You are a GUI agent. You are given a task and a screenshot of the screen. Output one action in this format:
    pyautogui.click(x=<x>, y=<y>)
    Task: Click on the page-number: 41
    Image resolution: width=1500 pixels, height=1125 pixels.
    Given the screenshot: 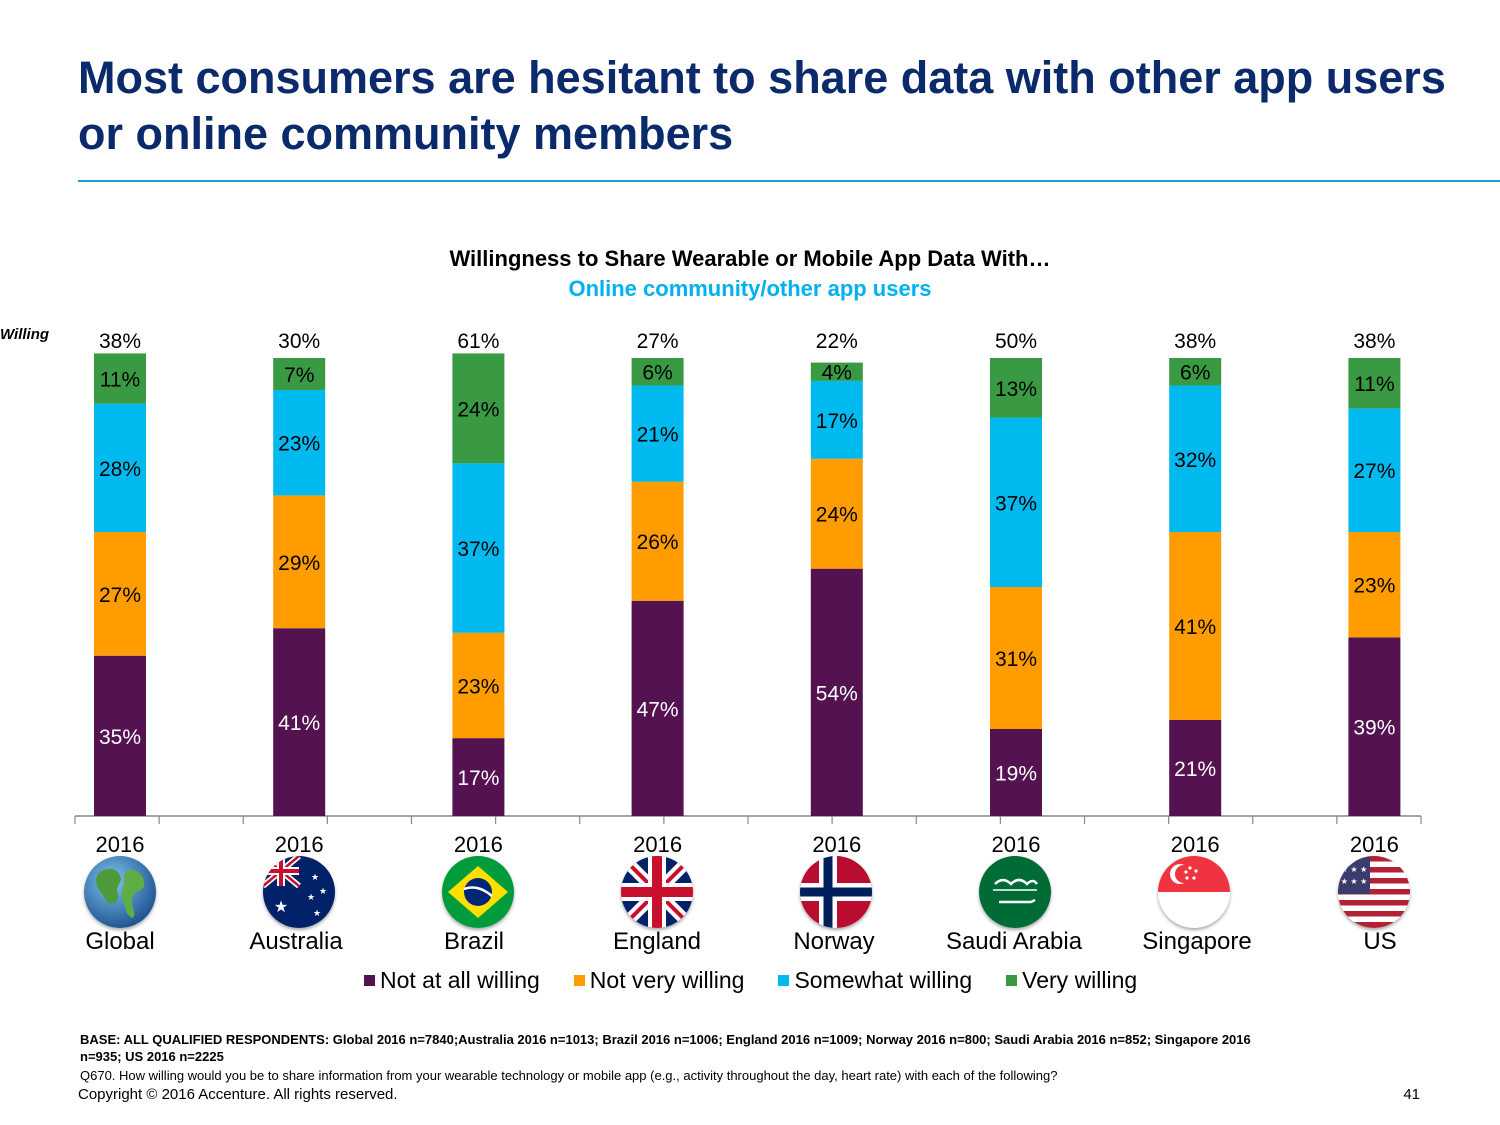 What is the action you would take?
    pyautogui.click(x=1411, y=1094)
    